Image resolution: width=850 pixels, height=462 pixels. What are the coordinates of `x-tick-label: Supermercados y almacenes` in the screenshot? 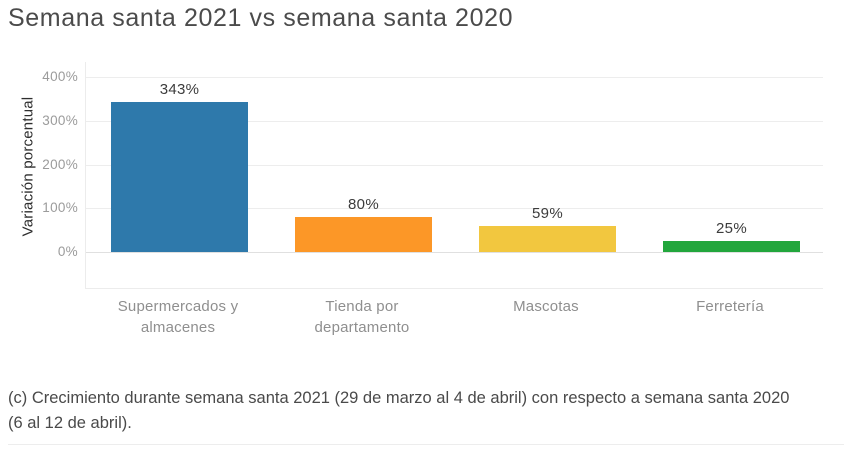 It's located at (178, 317).